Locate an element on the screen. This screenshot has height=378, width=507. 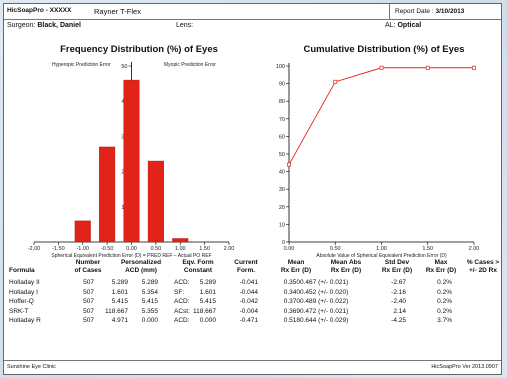
row-std-dev: -2.16 is located at coordinates (398, 292).